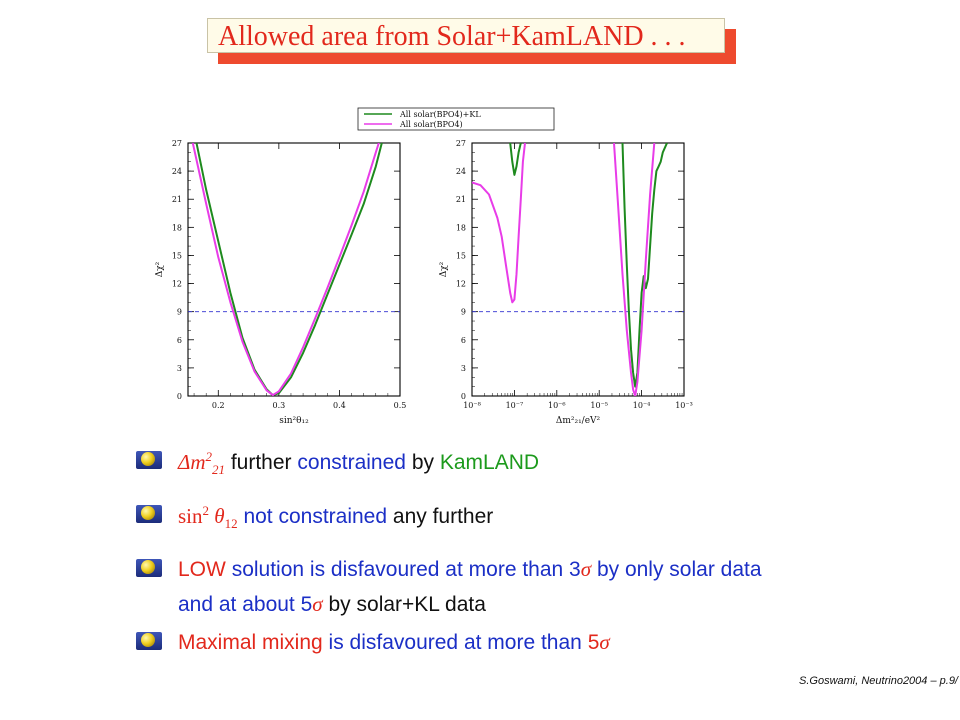 Image resolution: width=960 pixels, height=720 pixels. What do you see at coordinates (578, 421) in the screenshot?
I see `x-axis-label: Δm²₂₁/eV²` at bounding box center [578, 421].